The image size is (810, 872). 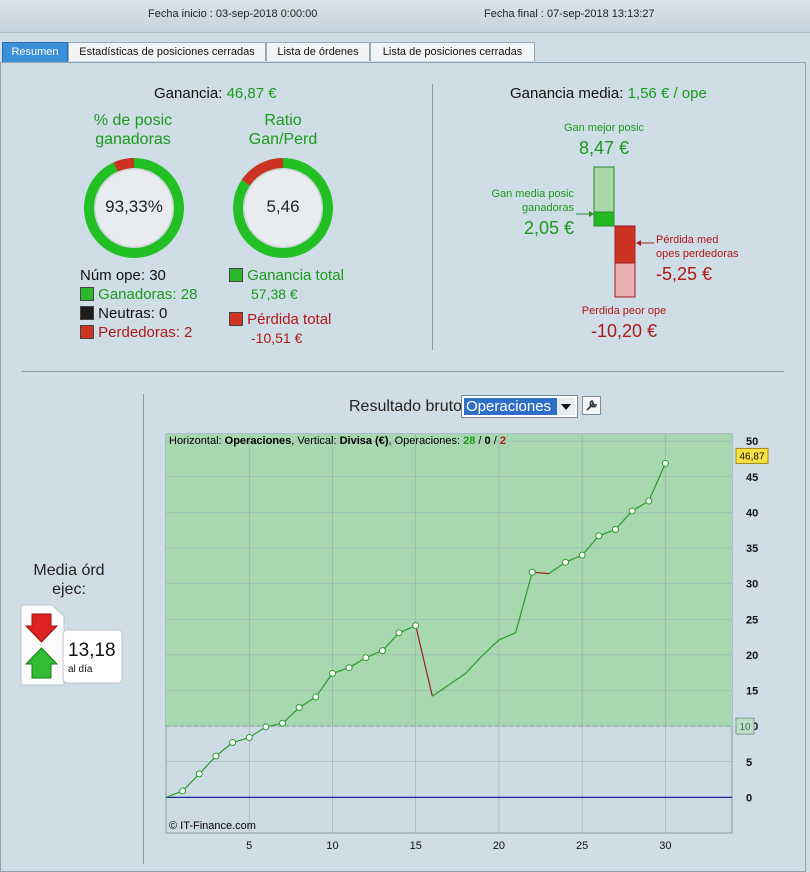 I want to click on divider-chart, so click(x=143, y=629).